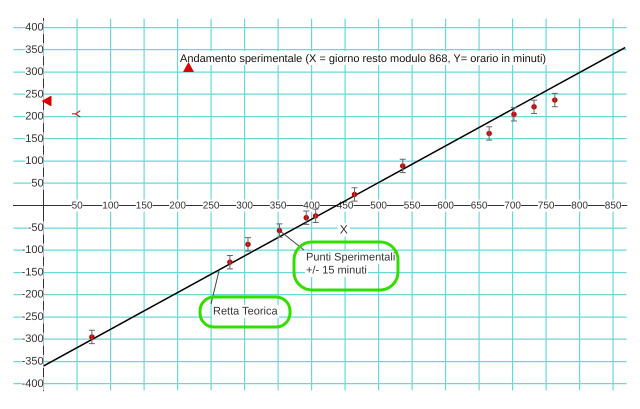  Describe the element at coordinates (34, 50) in the screenshot. I see `y-tick-label: 350` at that location.